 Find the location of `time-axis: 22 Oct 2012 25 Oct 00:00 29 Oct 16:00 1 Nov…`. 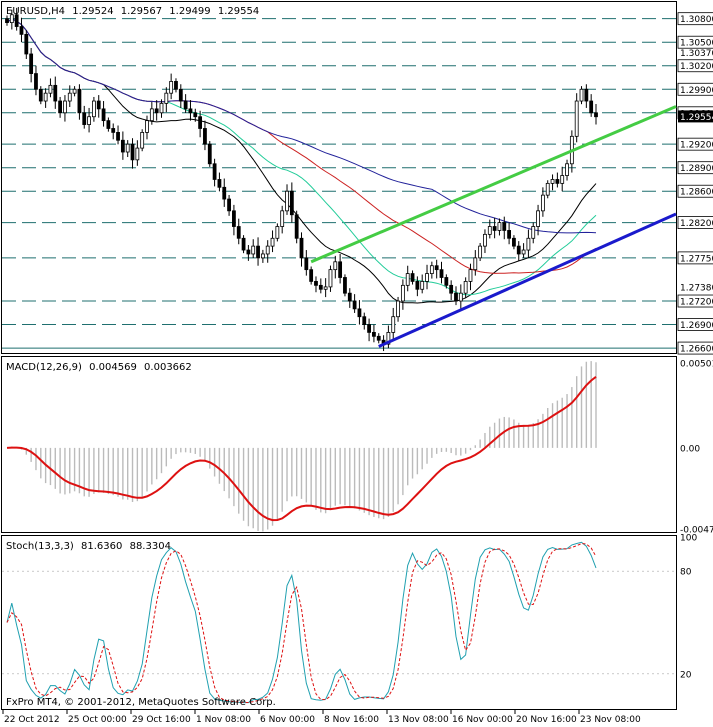

time-axis: 22 Oct 2012 25 Oct 00:00 29 Oct 16:00 1 Nov… is located at coordinates (321, 717).